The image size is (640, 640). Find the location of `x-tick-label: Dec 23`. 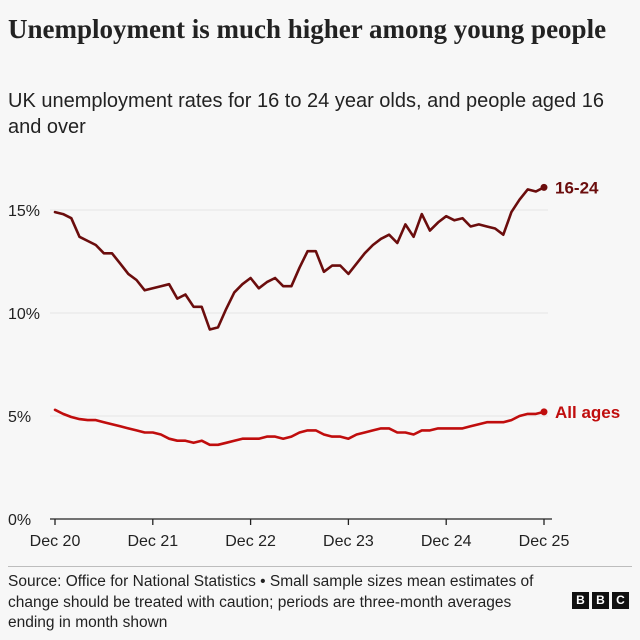

x-tick-label: Dec 23 is located at coordinates (348, 541).